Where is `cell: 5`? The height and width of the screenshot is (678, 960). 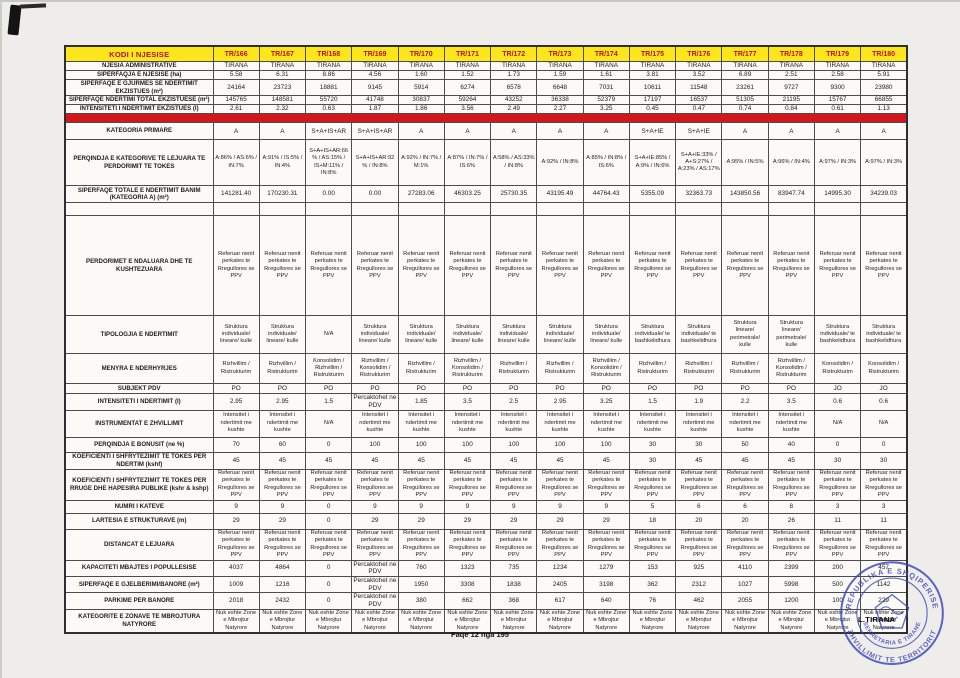
cell: 5 is located at coordinates (652, 506).